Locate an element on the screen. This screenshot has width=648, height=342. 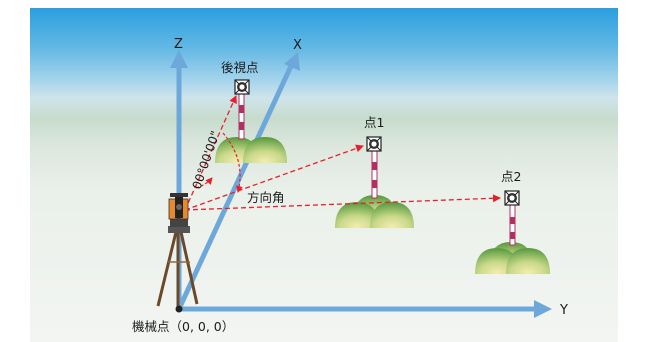
direction-angle-label: 方向角 is located at coordinates (266, 197).